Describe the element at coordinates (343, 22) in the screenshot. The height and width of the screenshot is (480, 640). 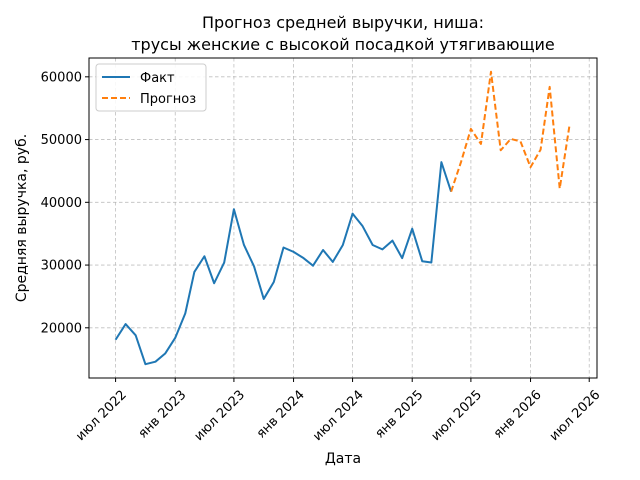
I see `chart-title-line-1: Прогноз средней выручки, ниша:` at that location.